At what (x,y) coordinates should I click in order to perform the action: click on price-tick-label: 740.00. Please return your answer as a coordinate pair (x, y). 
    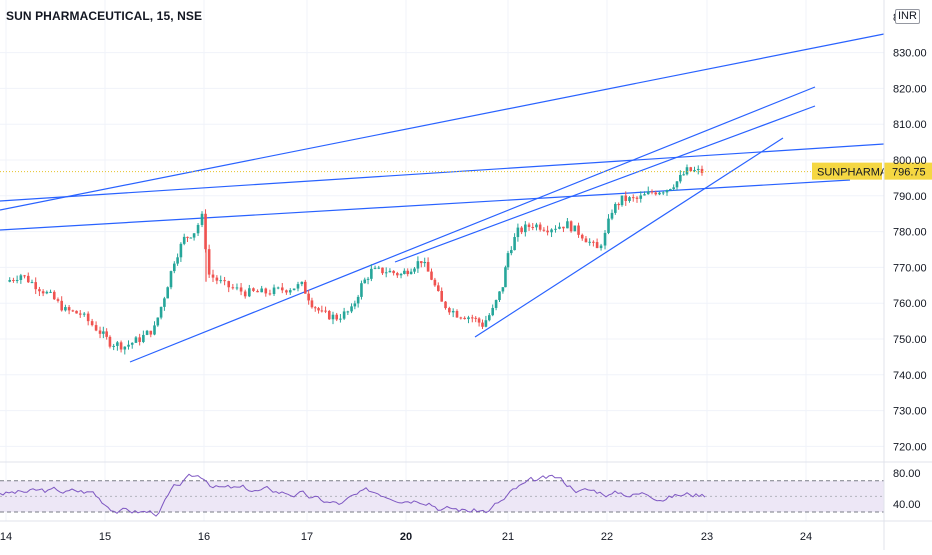
    Looking at the image, I should click on (910, 376).